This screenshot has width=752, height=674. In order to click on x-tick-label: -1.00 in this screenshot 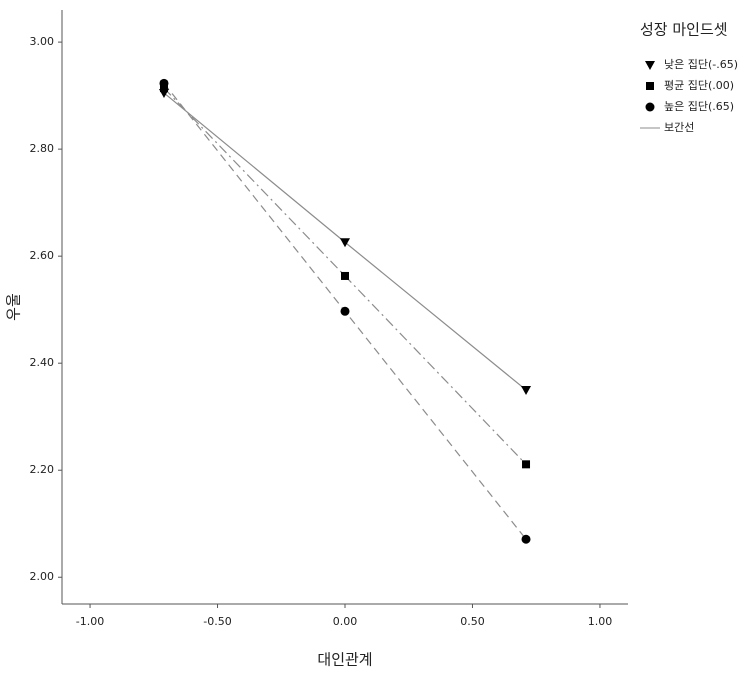, I will do `click(90, 621)`.